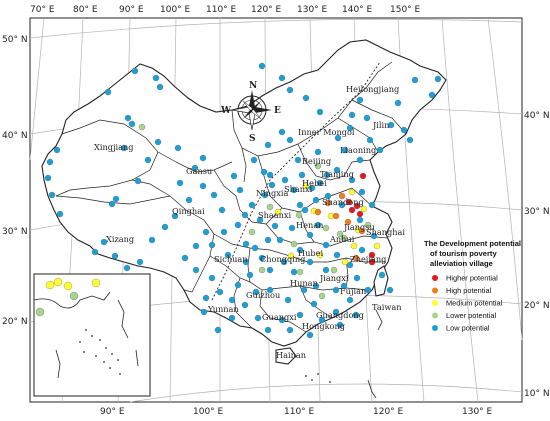 Image resolution: width=550 pixels, height=421 pixels. What do you see at coordinates (372, 89) in the screenshot?
I see `label-heilongjiang: Heilongjiang` at bounding box center [372, 89].